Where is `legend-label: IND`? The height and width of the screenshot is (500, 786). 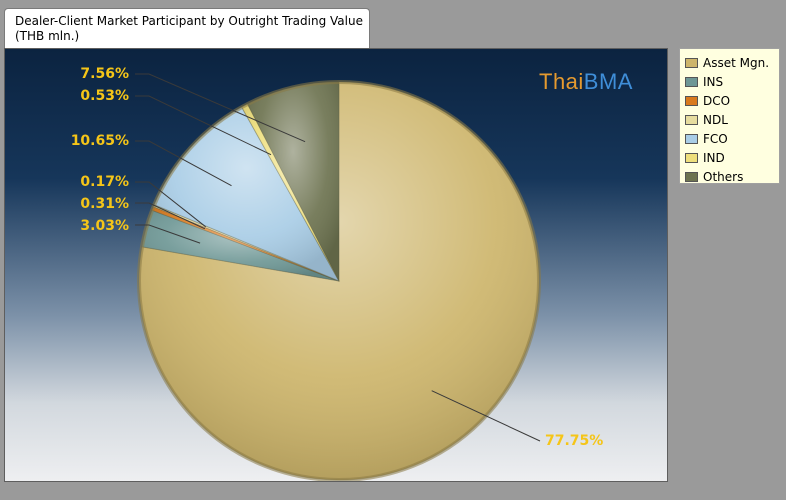 legend-label: IND is located at coordinates (714, 157).